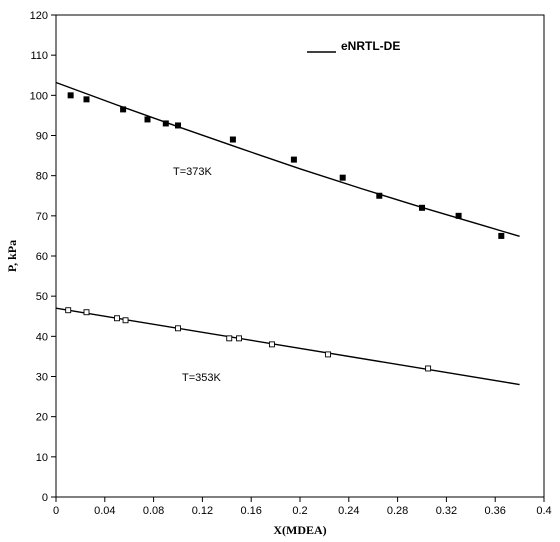 This screenshot has width=560, height=542. I want to click on y-tick-label: 70, so click(42, 217).